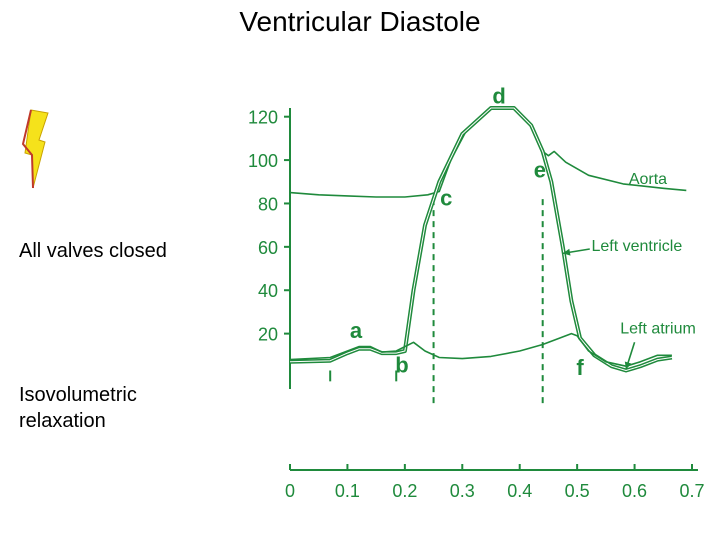 The width and height of the screenshot is (720, 540). Describe the element at coordinates (404, 491) in the screenshot. I see `x-tick-label: 0.2` at that location.